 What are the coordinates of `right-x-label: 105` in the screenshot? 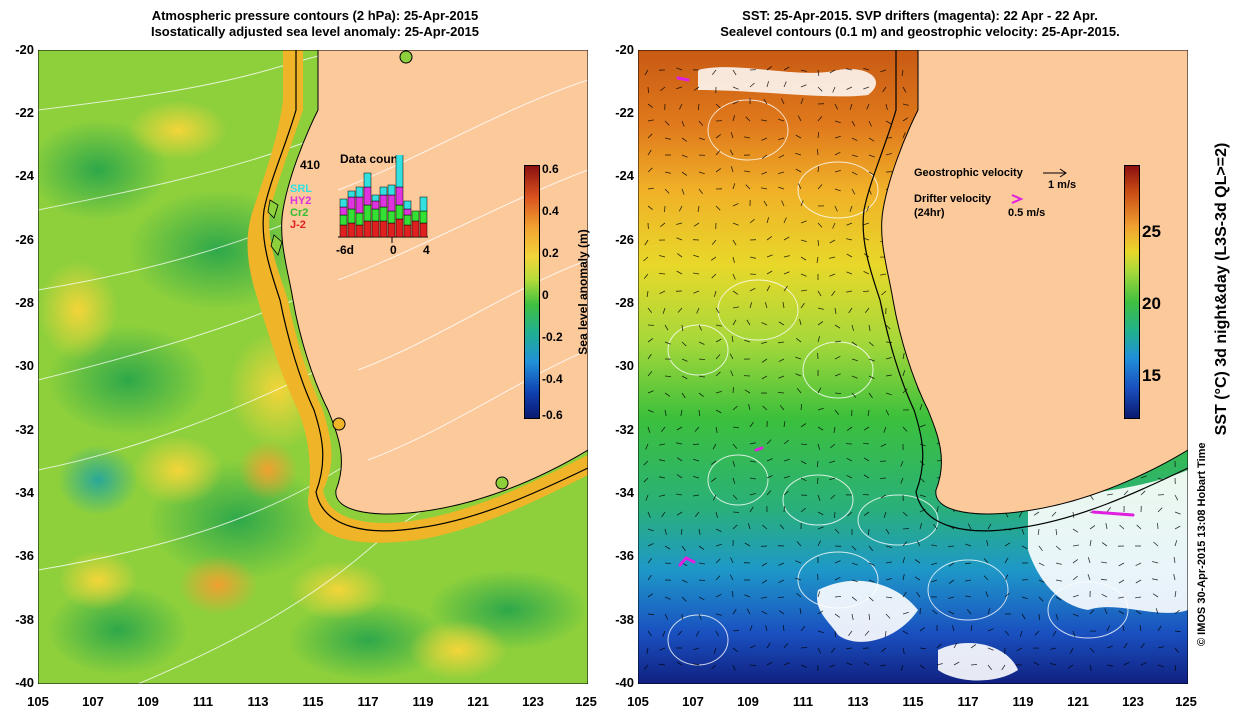 It's located at (638, 701).